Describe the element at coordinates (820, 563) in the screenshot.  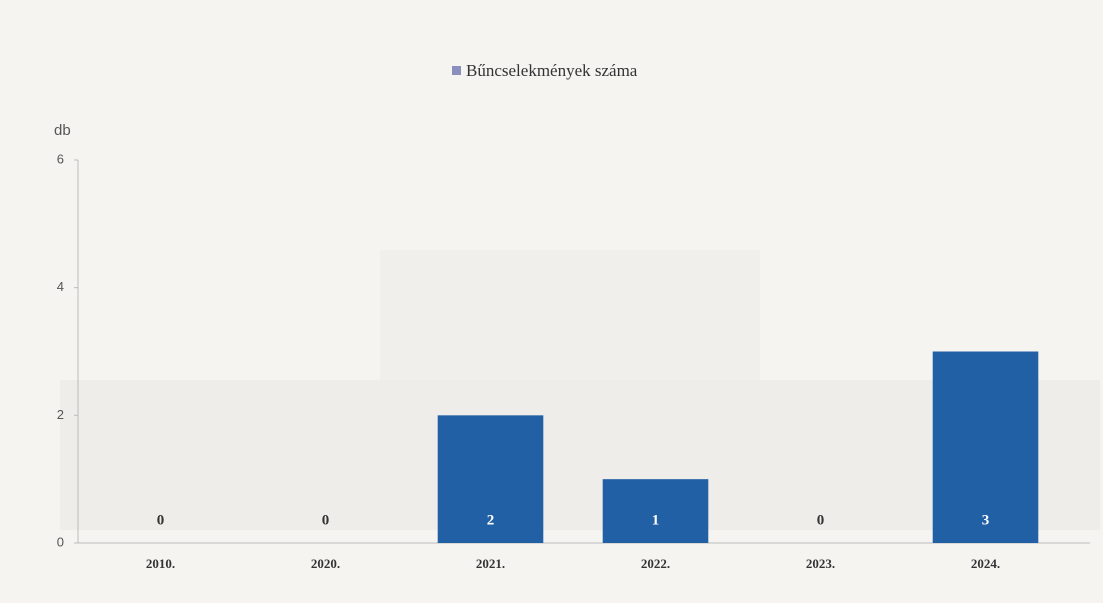
I see `x-tick-label: 2023.` at that location.